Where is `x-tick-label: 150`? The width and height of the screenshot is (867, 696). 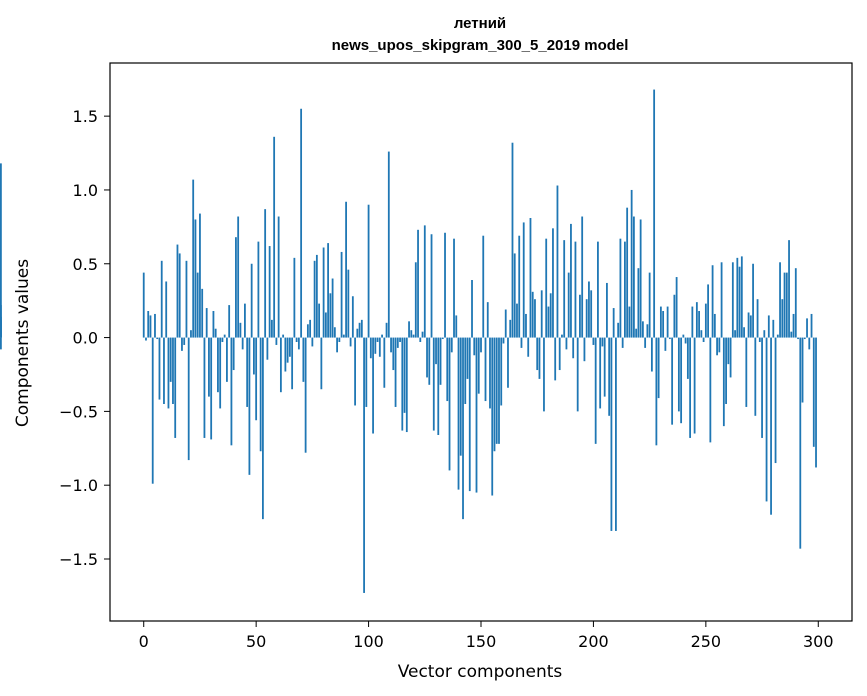
x-tick-label: 150 is located at coordinates (481, 641).